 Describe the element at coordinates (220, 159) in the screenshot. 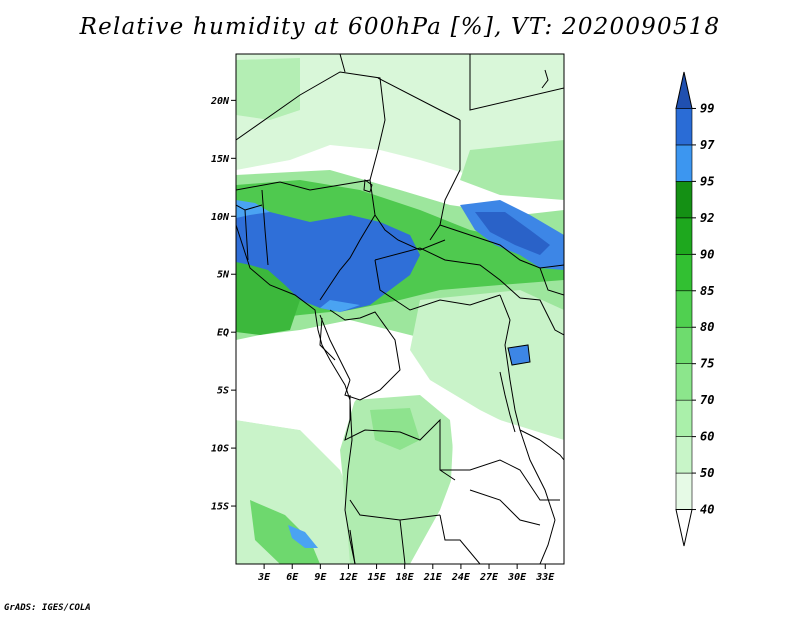

I see `lat-tick-label: 15N` at that location.